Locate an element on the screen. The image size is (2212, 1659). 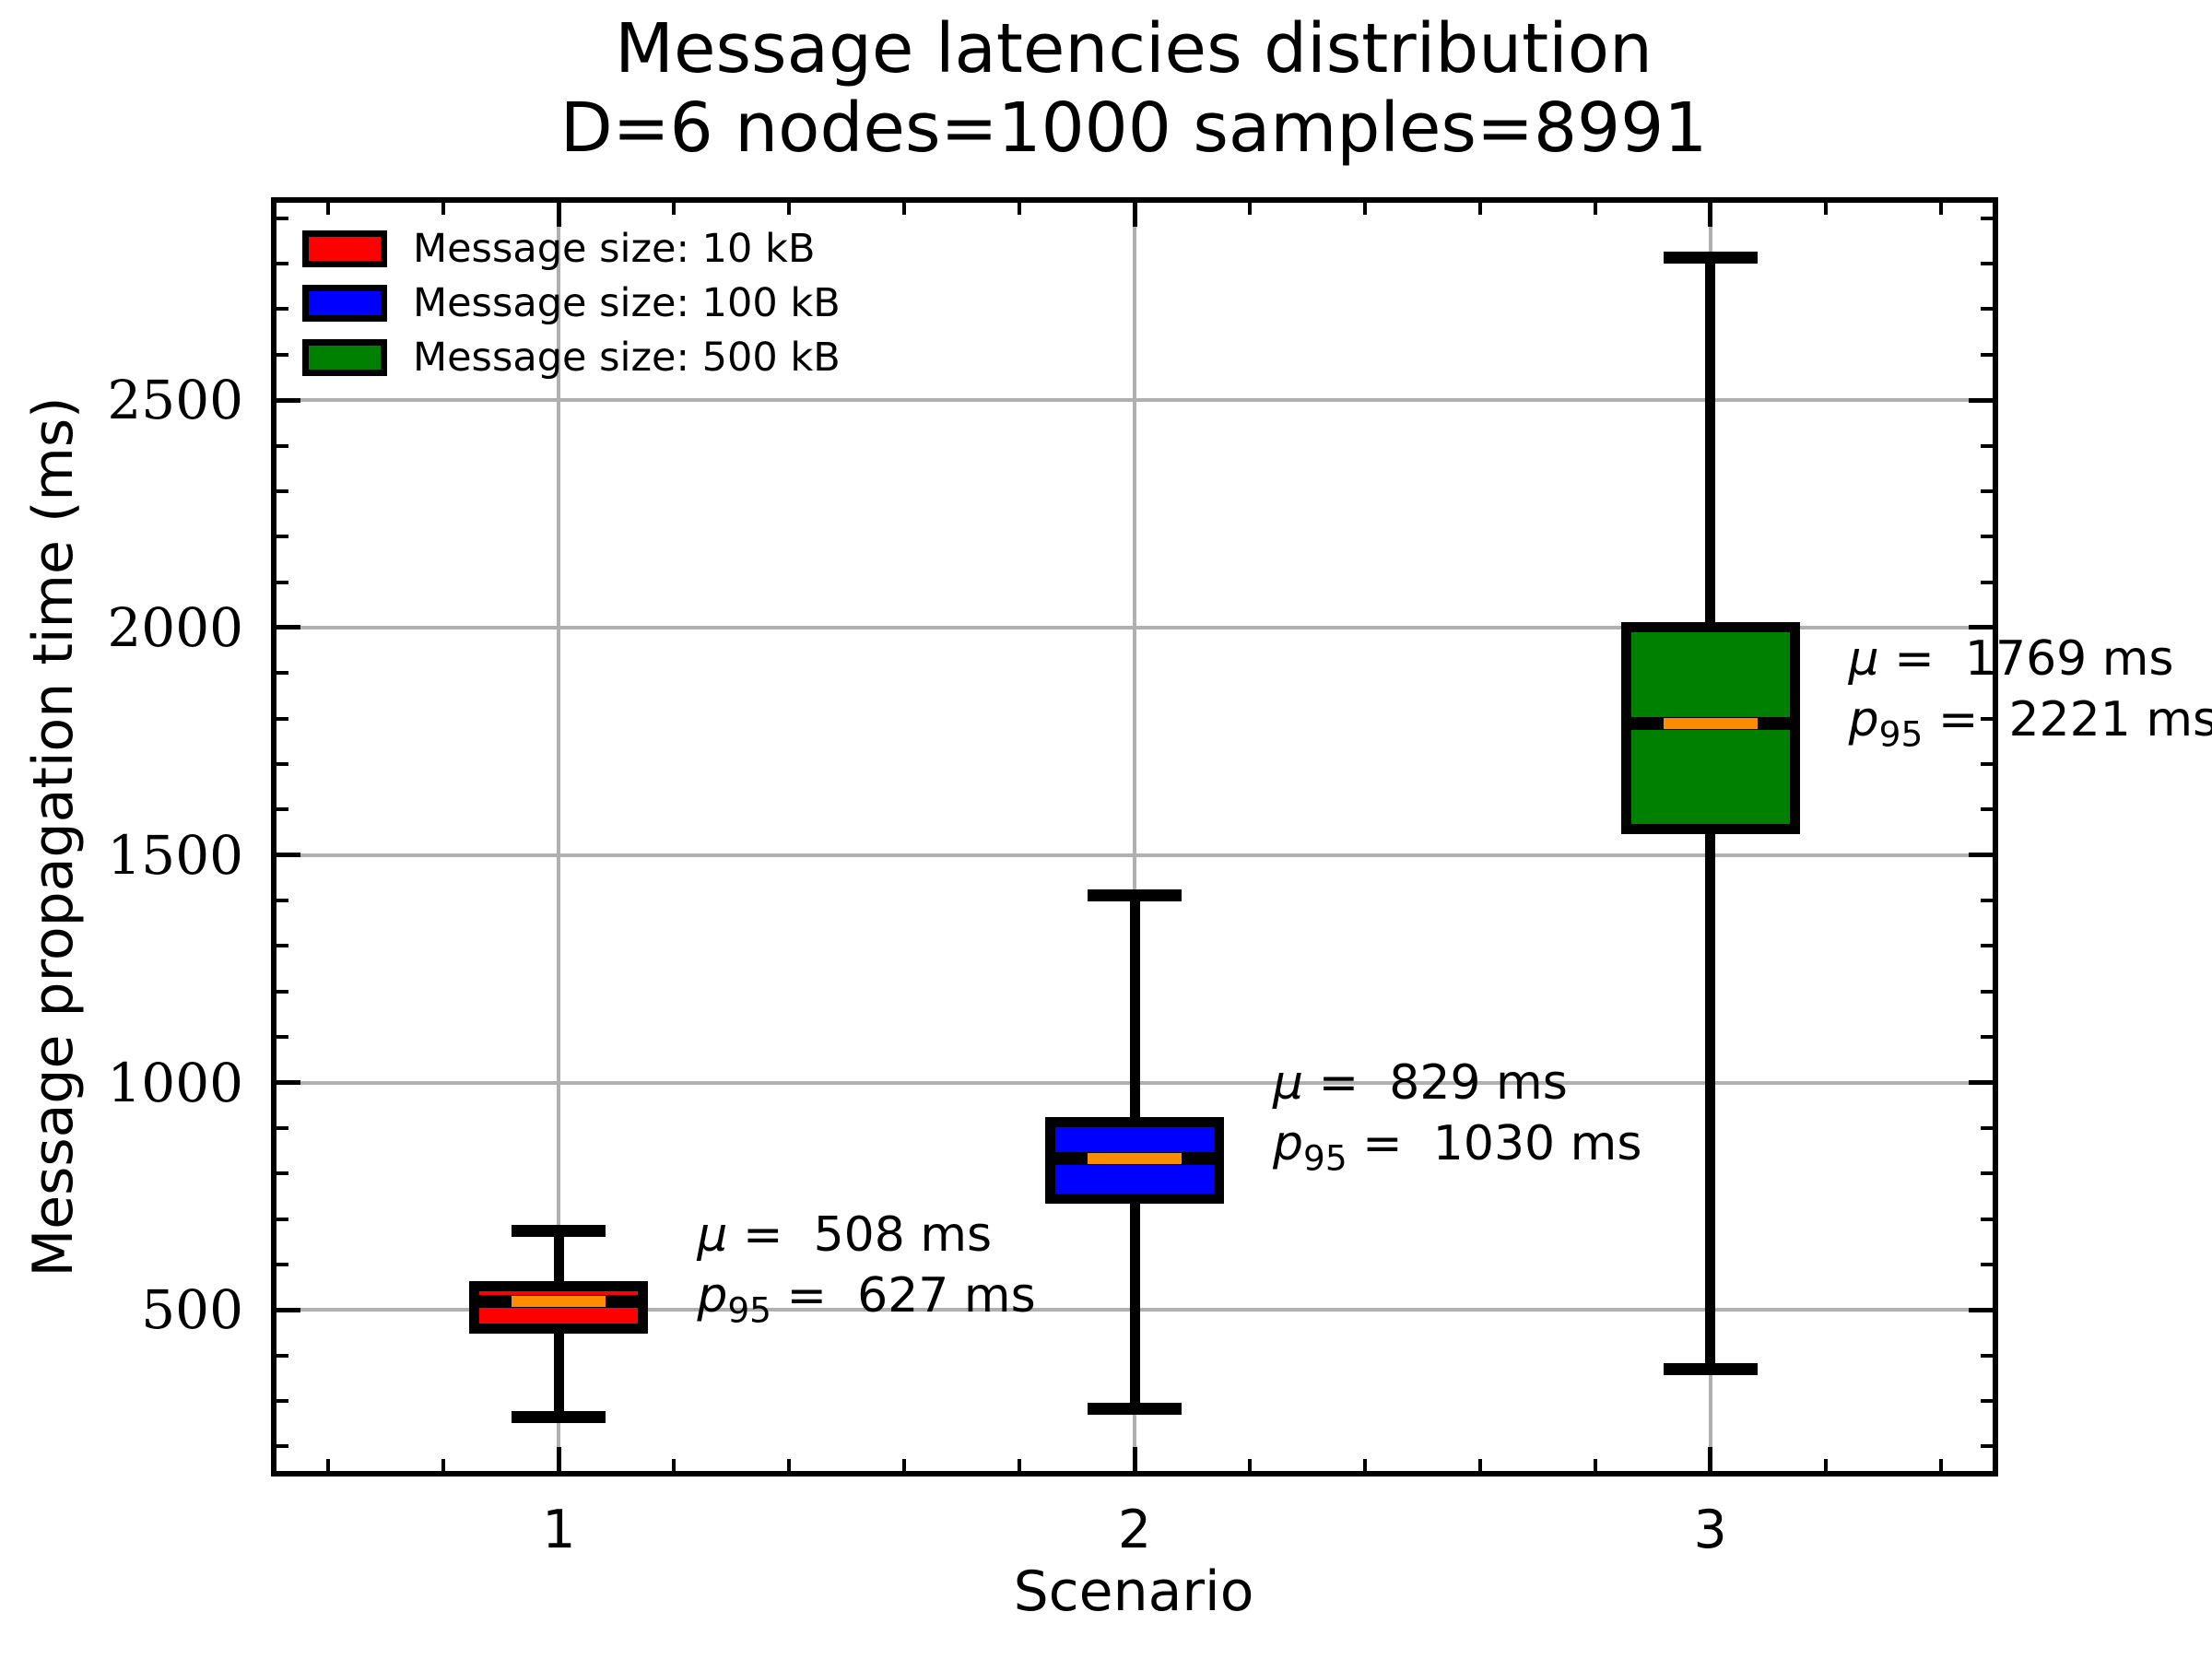
annotation-scenario-1: μ = 508 ms p95 = 627 ms is located at coordinates (866, 1272).